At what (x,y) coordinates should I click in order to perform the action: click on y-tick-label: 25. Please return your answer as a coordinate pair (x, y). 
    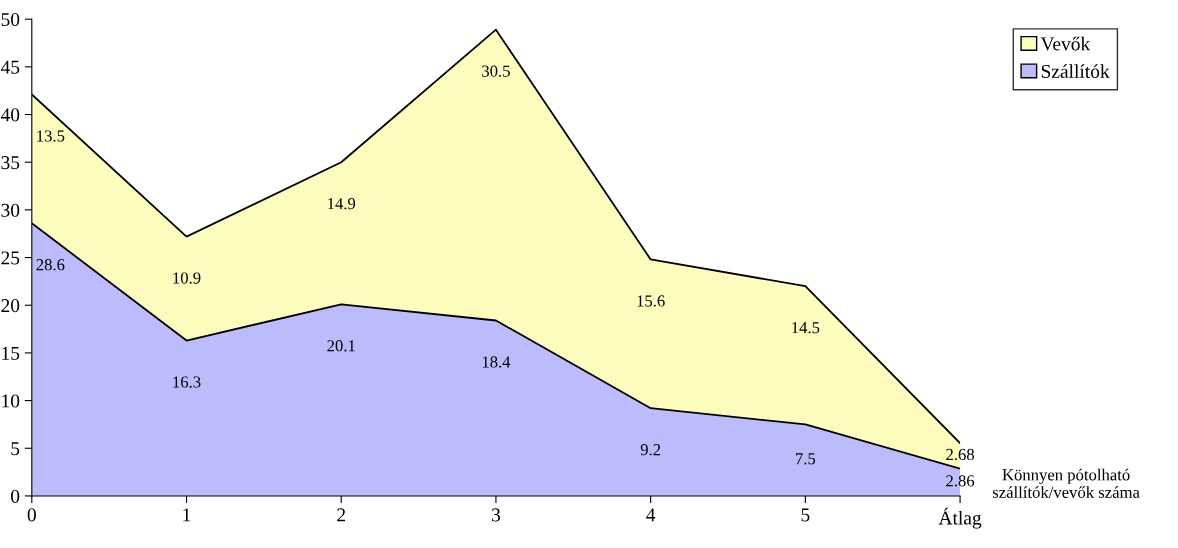
    Looking at the image, I should click on (10, 258).